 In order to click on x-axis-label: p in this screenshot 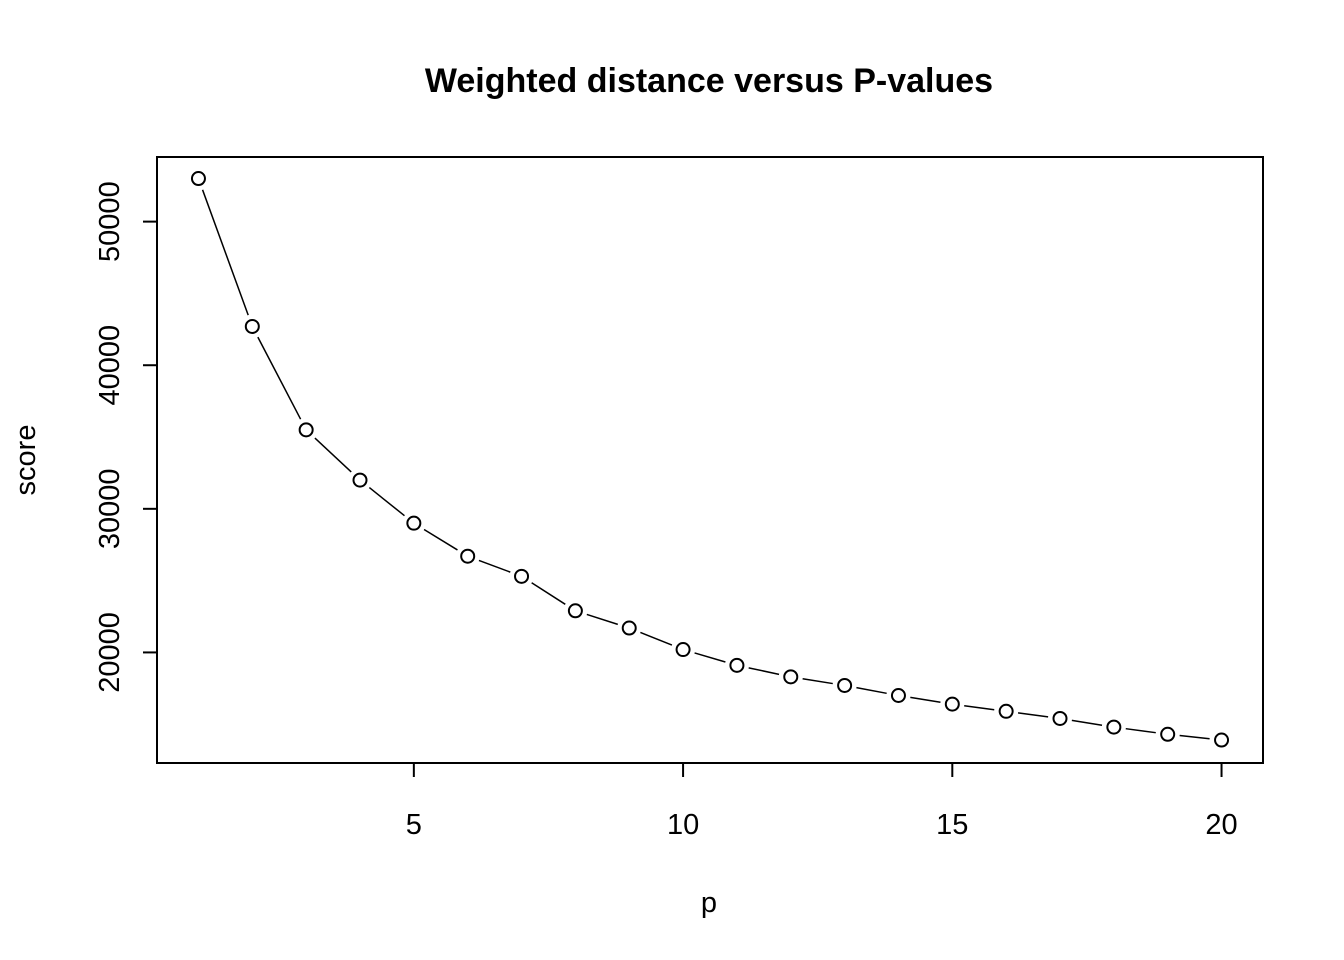, I will do `click(709, 903)`.